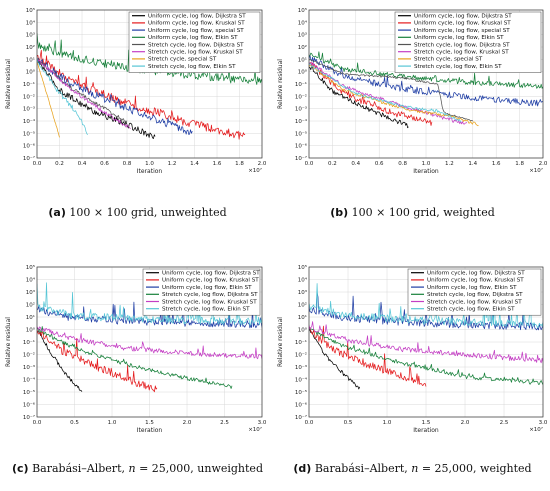 Image resolution: width=550 pixels, height=491 pixels. I want to click on y-tick-label-a-4: 10⁴, so click(31, 22).